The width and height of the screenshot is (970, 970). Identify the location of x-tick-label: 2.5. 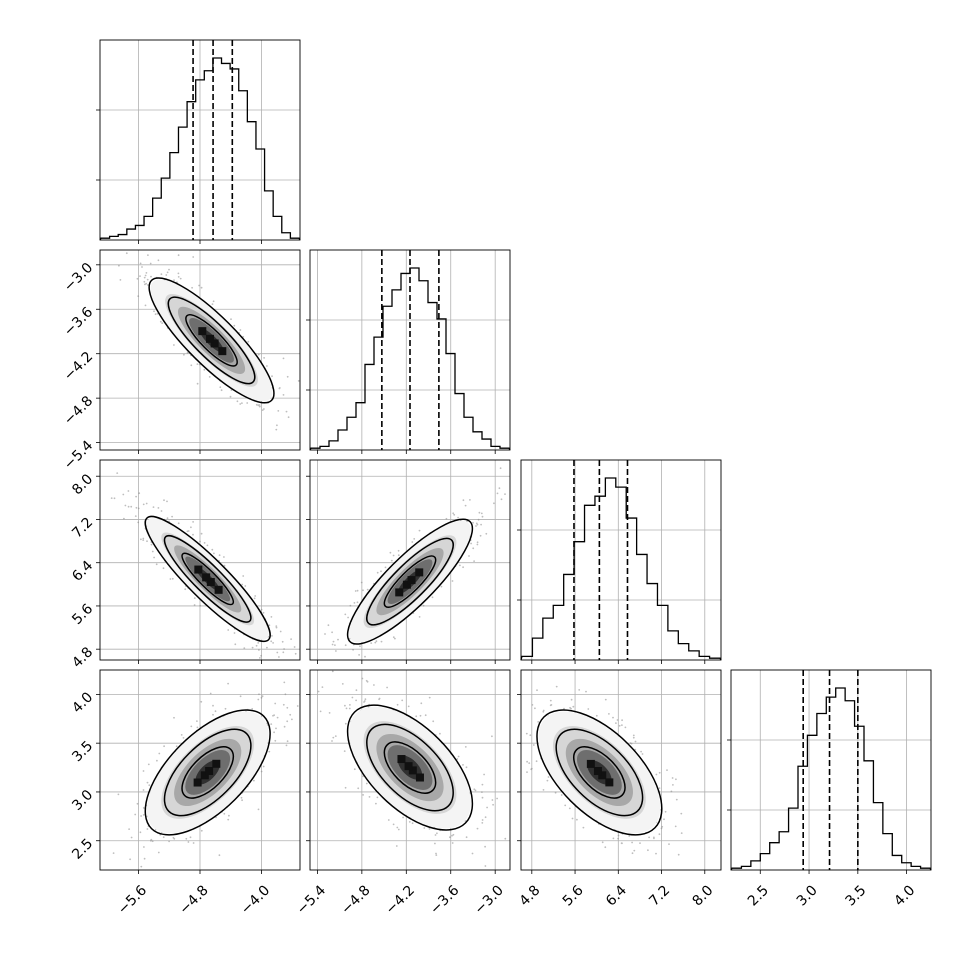
(758, 895).